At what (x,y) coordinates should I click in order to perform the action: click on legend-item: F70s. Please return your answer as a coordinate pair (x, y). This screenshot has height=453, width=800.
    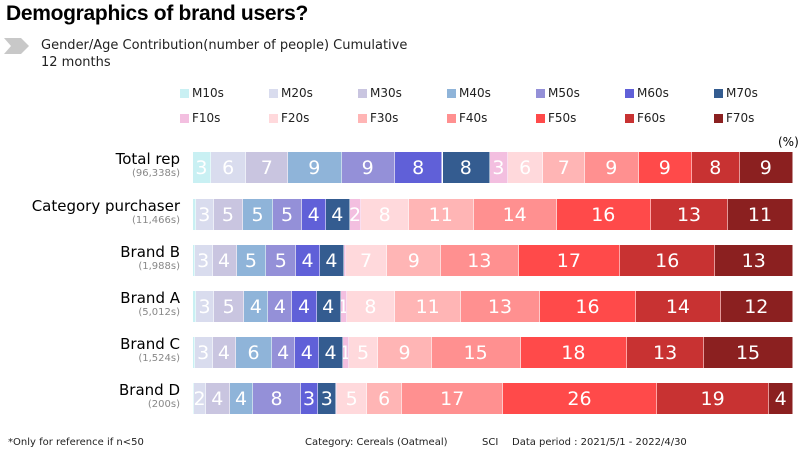
    Looking at the image, I should click on (734, 118).